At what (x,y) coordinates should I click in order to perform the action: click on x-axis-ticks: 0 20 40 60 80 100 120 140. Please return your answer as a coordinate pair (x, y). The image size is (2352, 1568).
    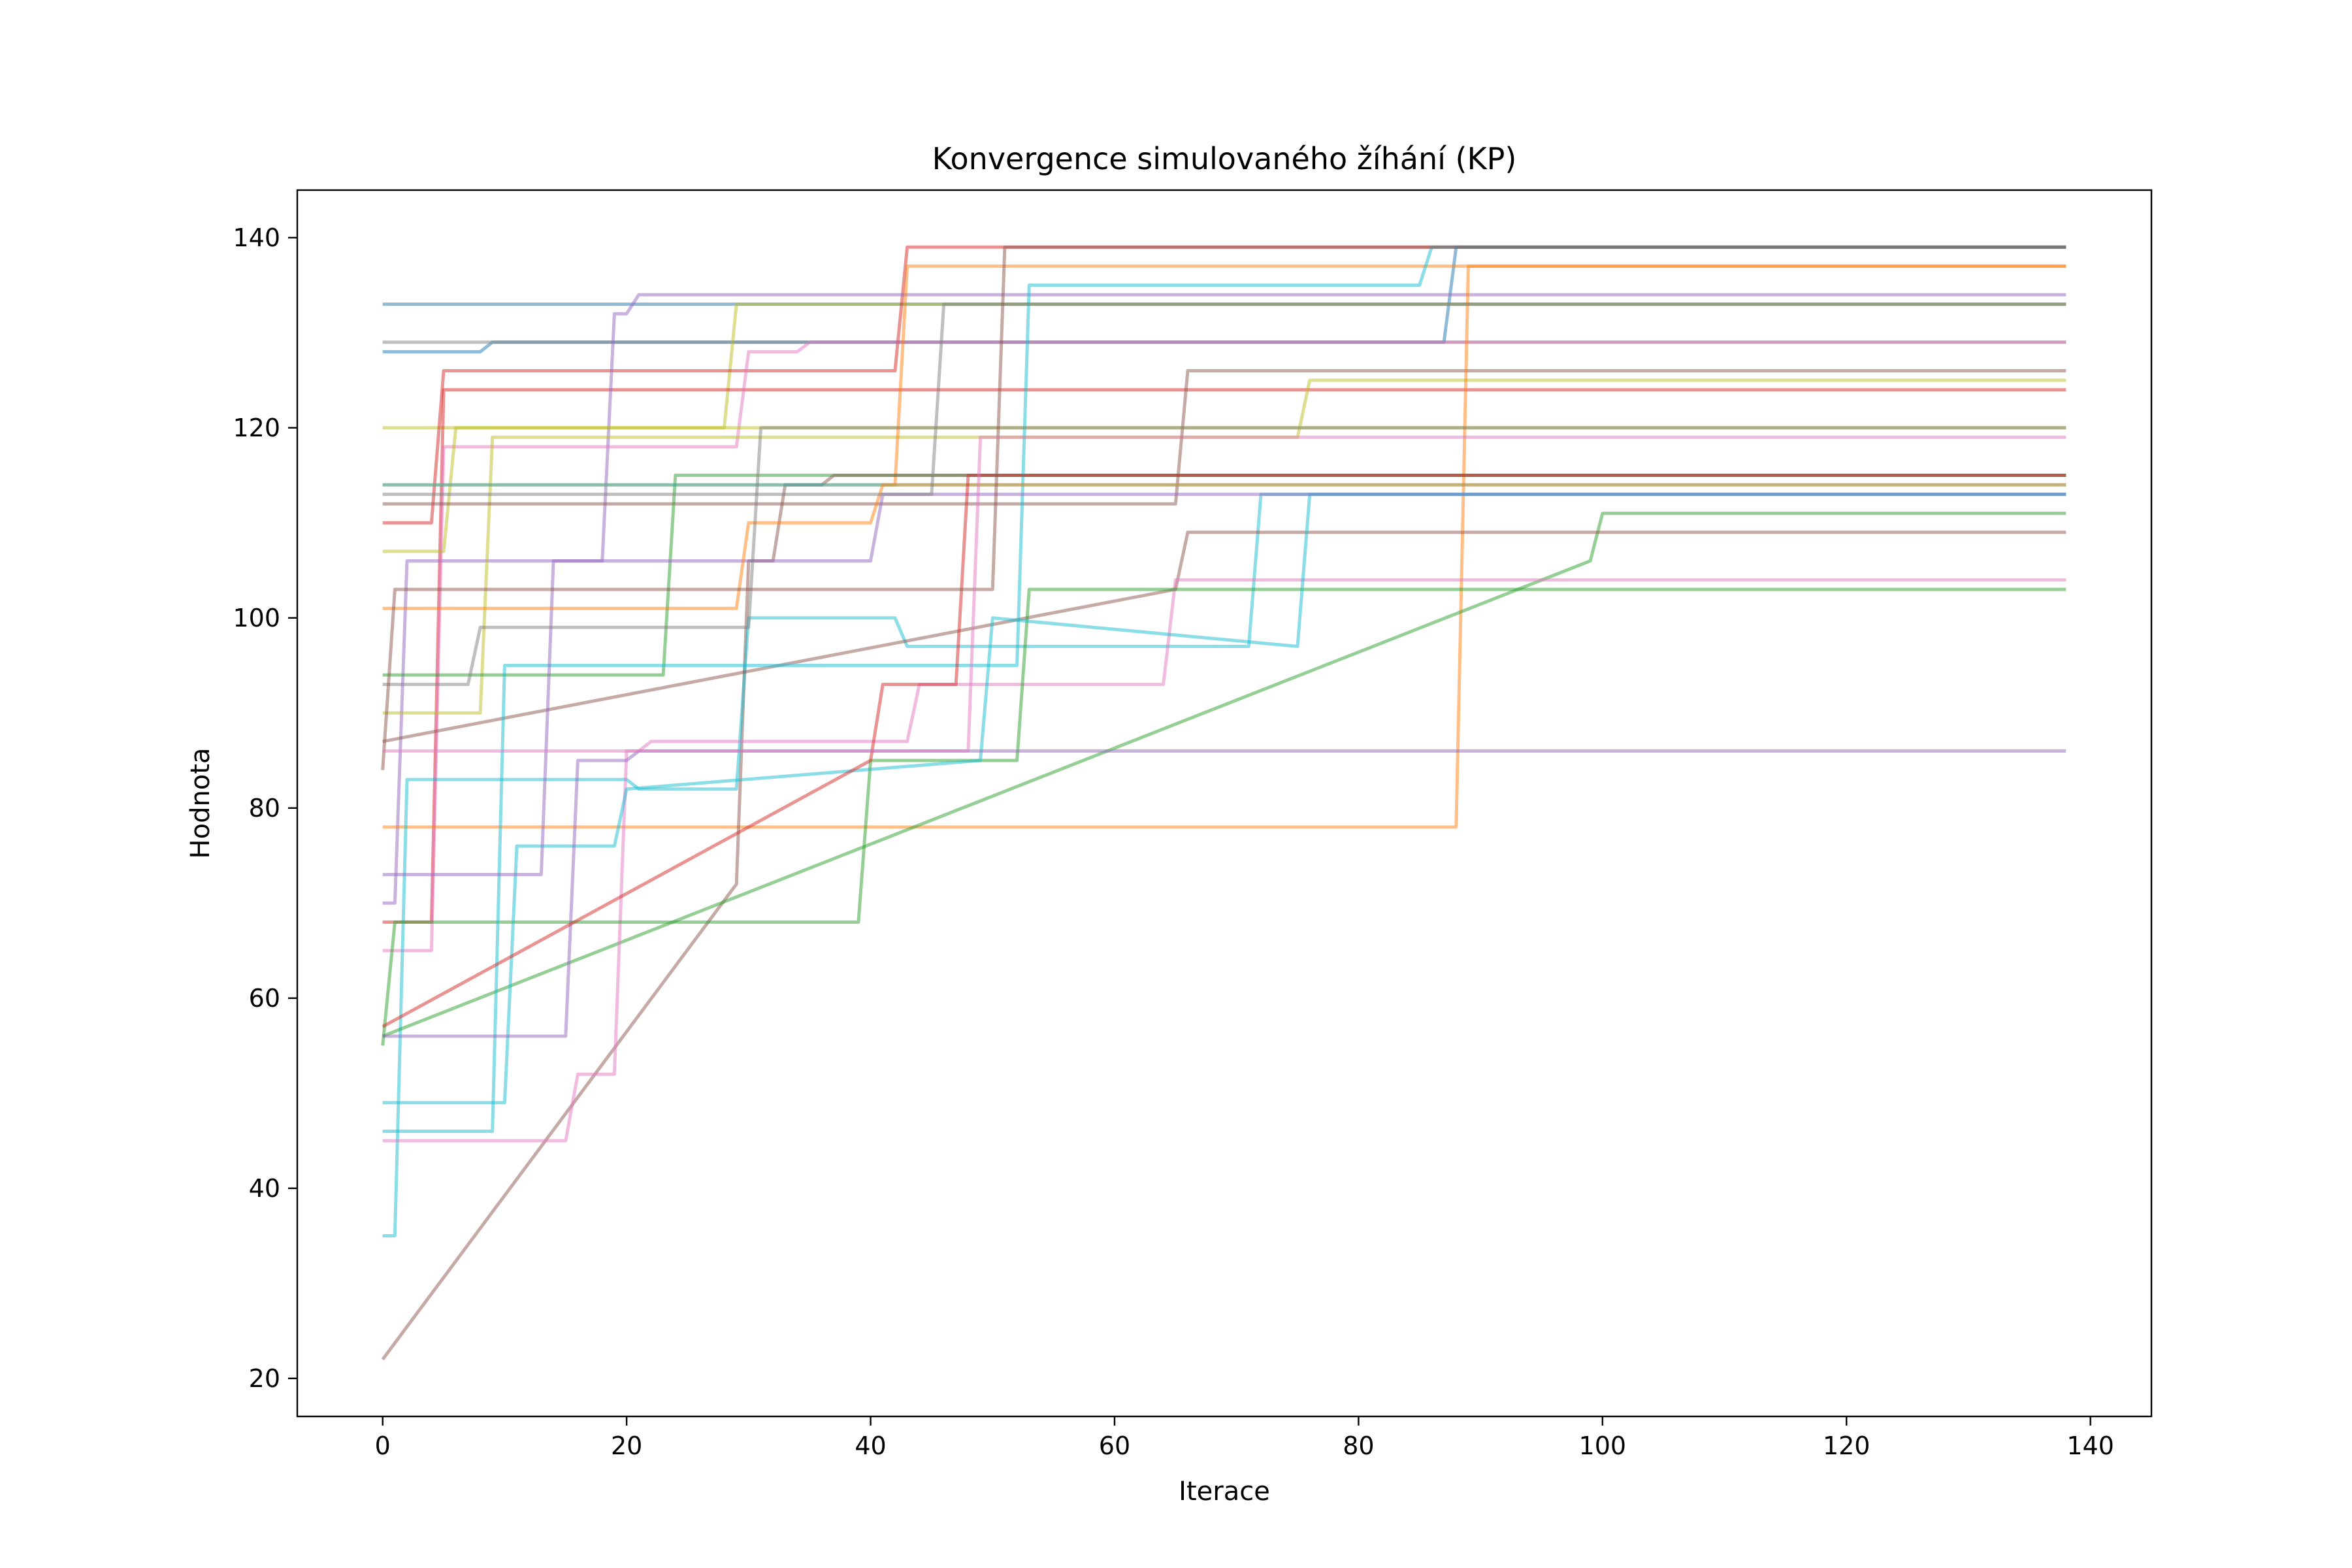
    Looking at the image, I should click on (1244, 1438).